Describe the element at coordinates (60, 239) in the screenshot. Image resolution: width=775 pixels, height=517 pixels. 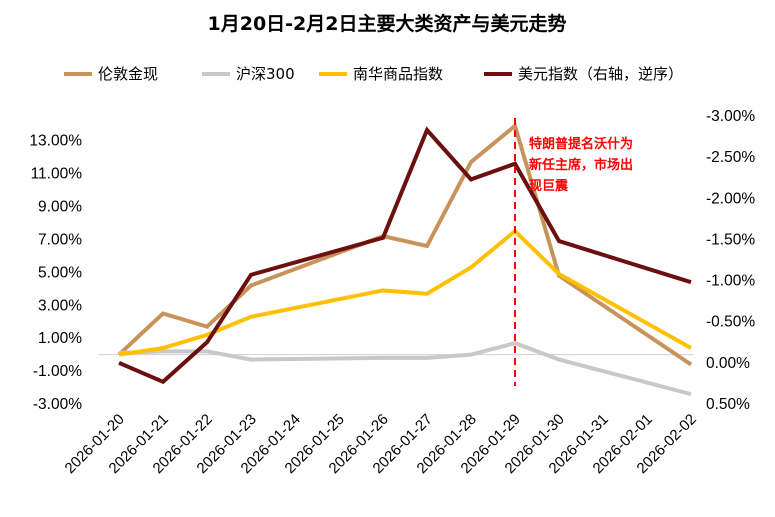
I see `left-tick-label: 7.00%` at that location.